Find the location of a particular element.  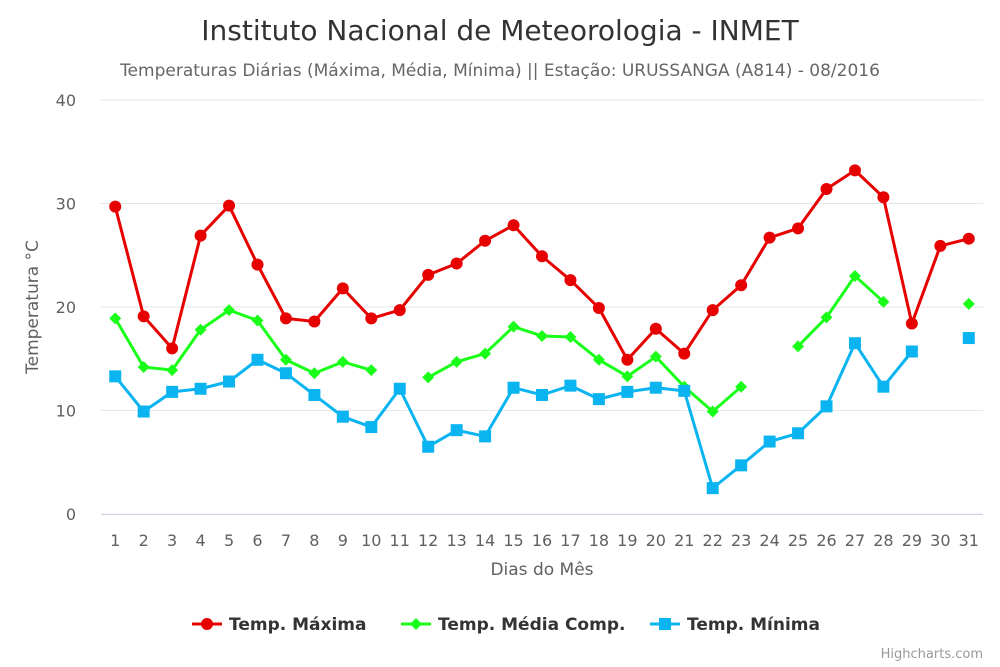

x-tick-label: 28 is located at coordinates (883, 540).